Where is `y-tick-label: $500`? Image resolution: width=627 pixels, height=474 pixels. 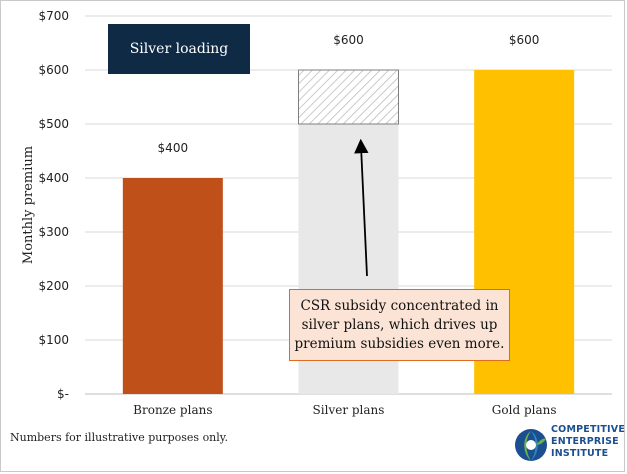 y-tick-label: $500 is located at coordinates (53, 124).